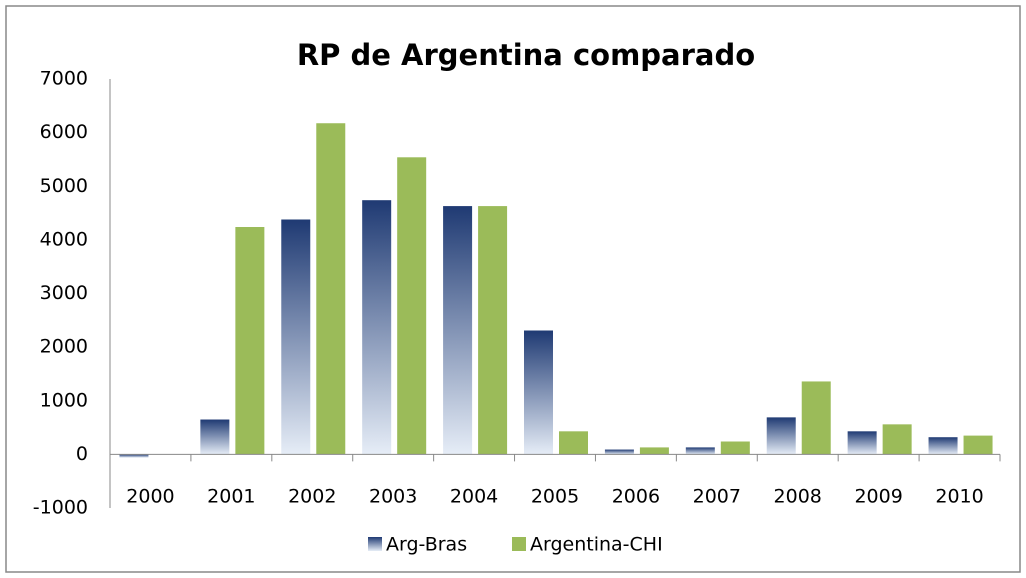  What do you see at coordinates (60, 508) in the screenshot?
I see `y-tick-label: -1000` at bounding box center [60, 508].